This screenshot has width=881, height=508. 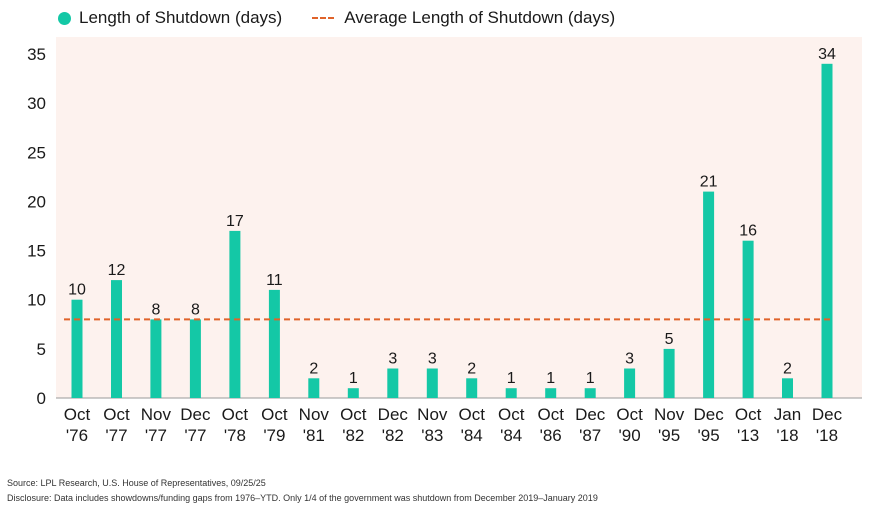 I want to click on bar-value-label: 11, so click(x=274, y=280).